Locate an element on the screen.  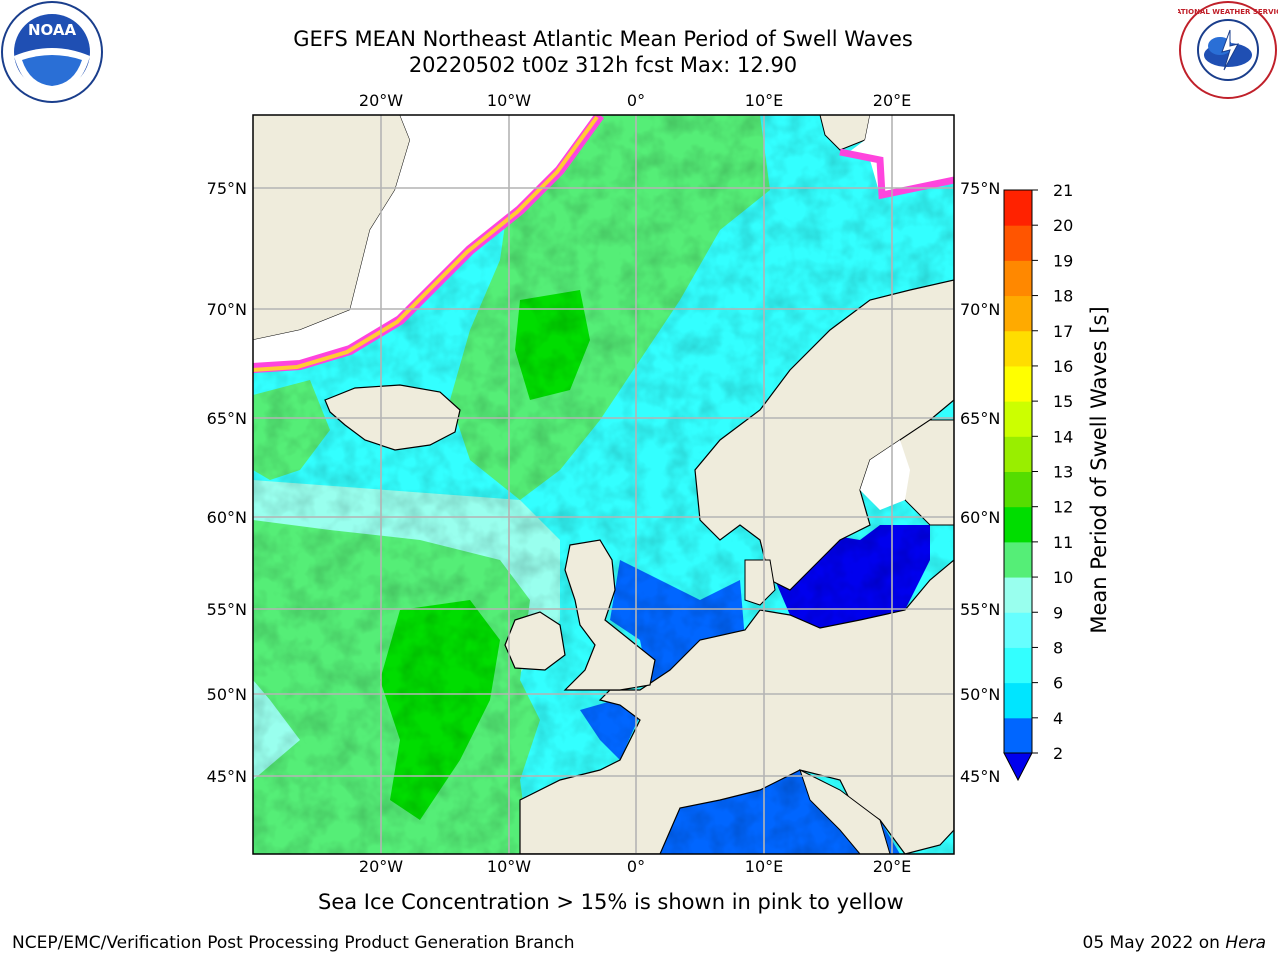
colorbar-tick-label: 9 is located at coordinates (1058, 612).